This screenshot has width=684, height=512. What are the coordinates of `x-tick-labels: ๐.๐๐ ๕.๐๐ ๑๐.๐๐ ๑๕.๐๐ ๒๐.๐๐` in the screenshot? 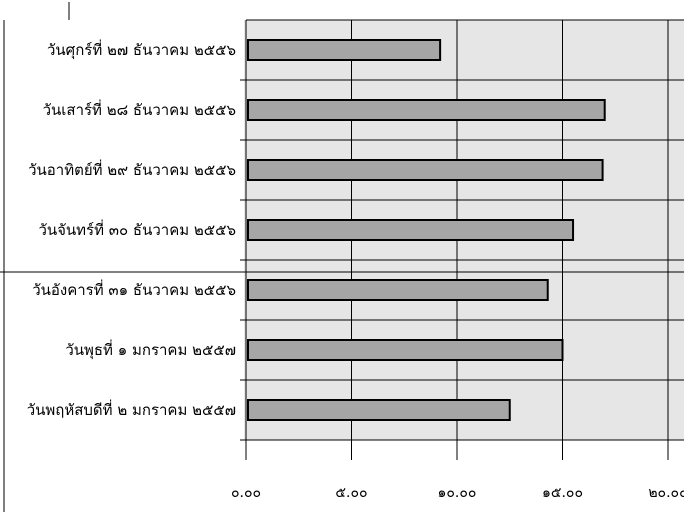 It's located at (457, 493).